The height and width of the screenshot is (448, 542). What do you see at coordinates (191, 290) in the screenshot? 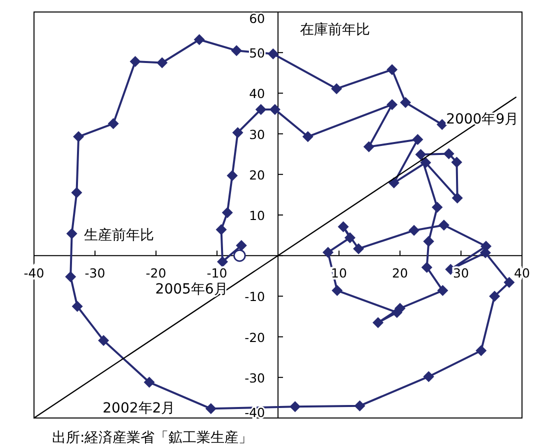
I see `annotation: 2005年6月` at bounding box center [191, 290].